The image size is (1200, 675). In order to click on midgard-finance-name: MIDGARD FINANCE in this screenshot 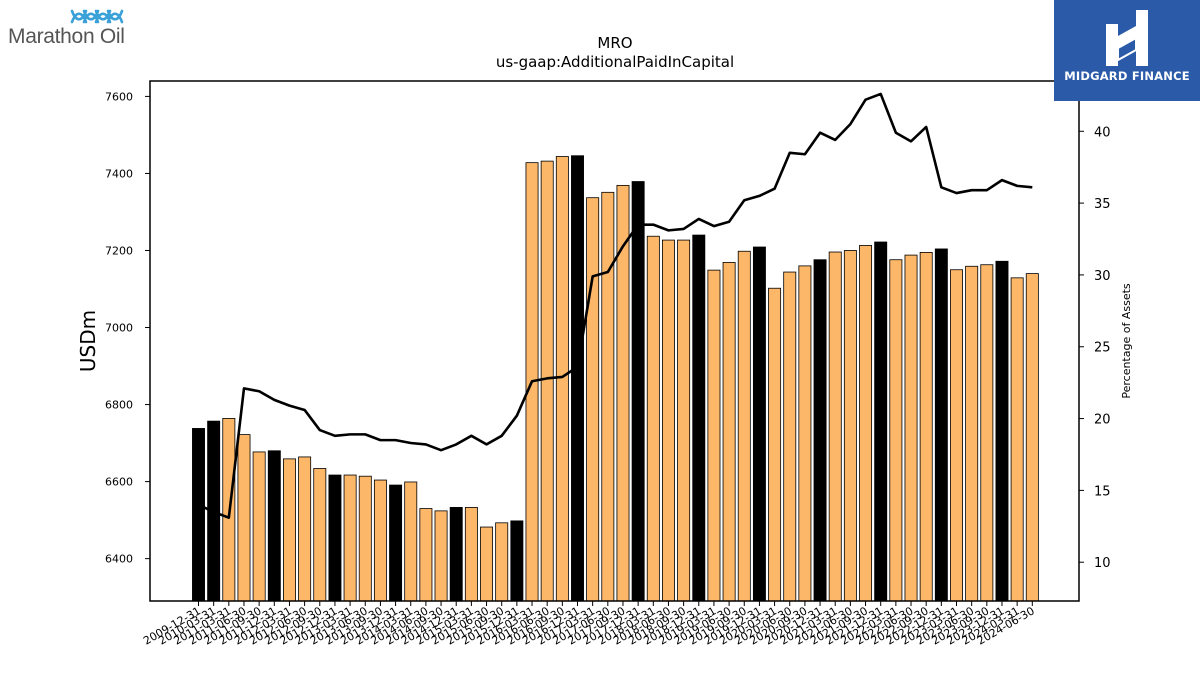, I will do `click(1127, 76)`.